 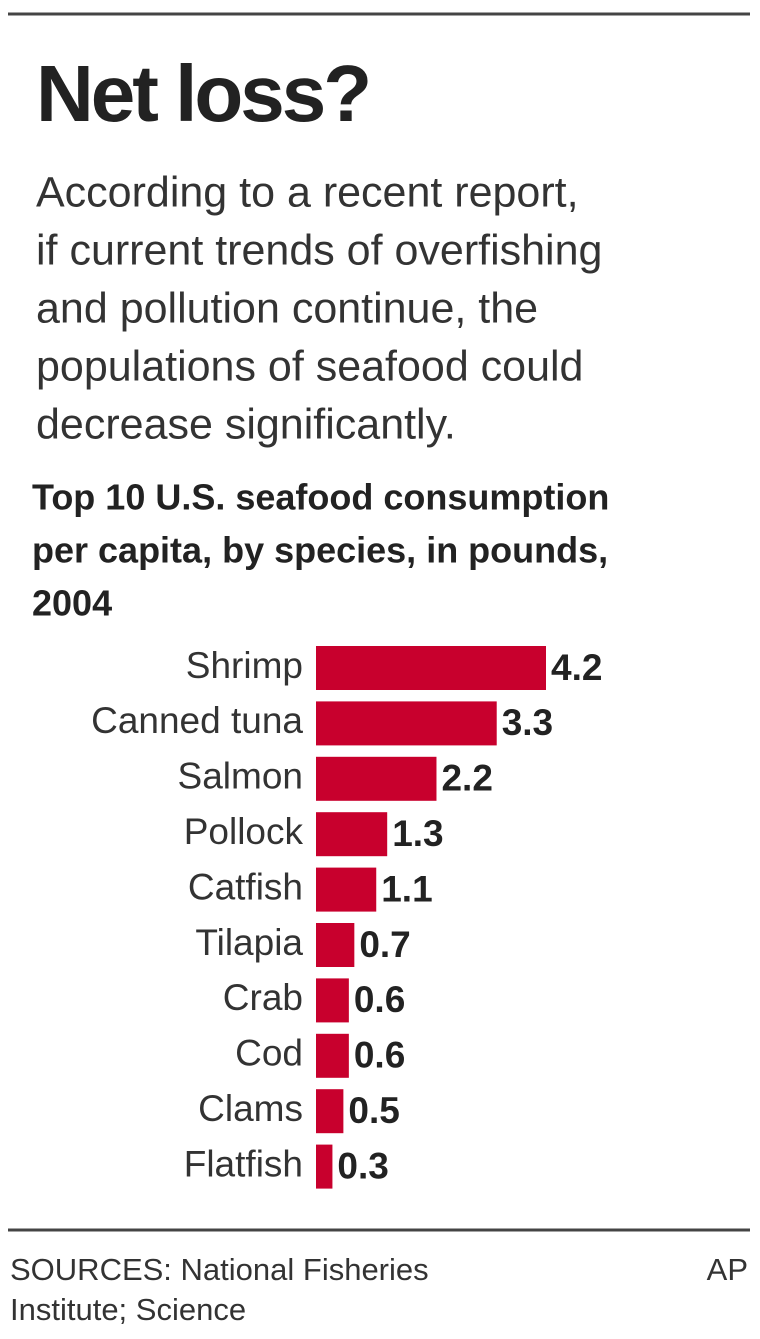 I want to click on value-label: 0.7, so click(x=384, y=944).